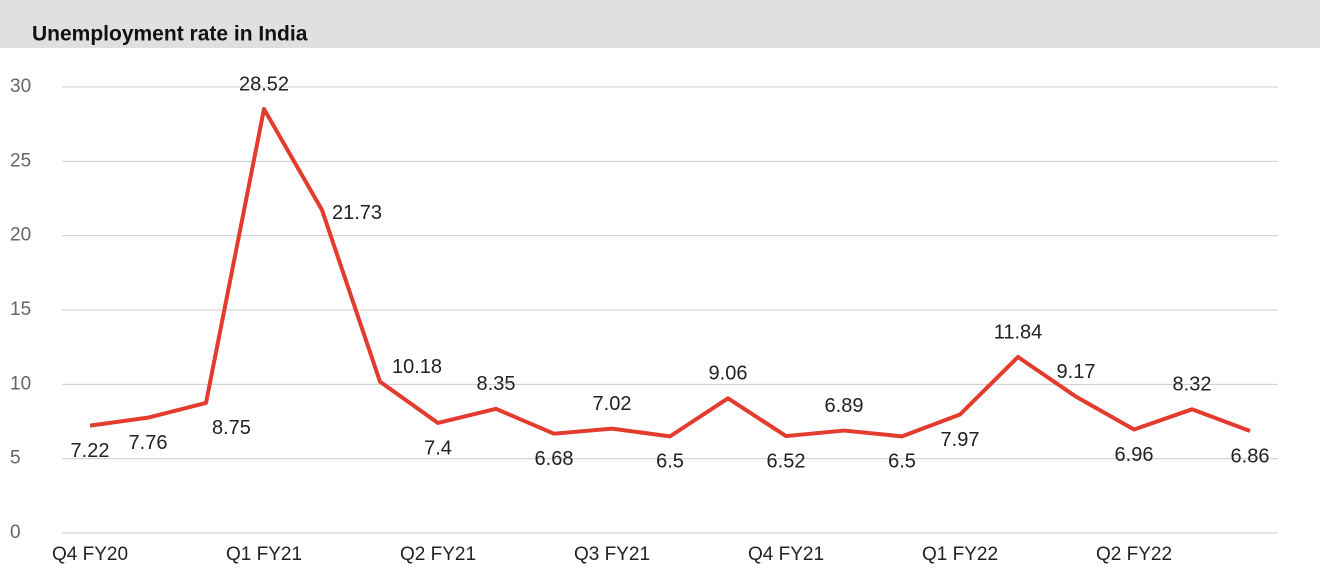 Image resolution: width=1320 pixels, height=571 pixels. Describe the element at coordinates (231, 428) in the screenshot. I see `data-label: 8.75` at that location.